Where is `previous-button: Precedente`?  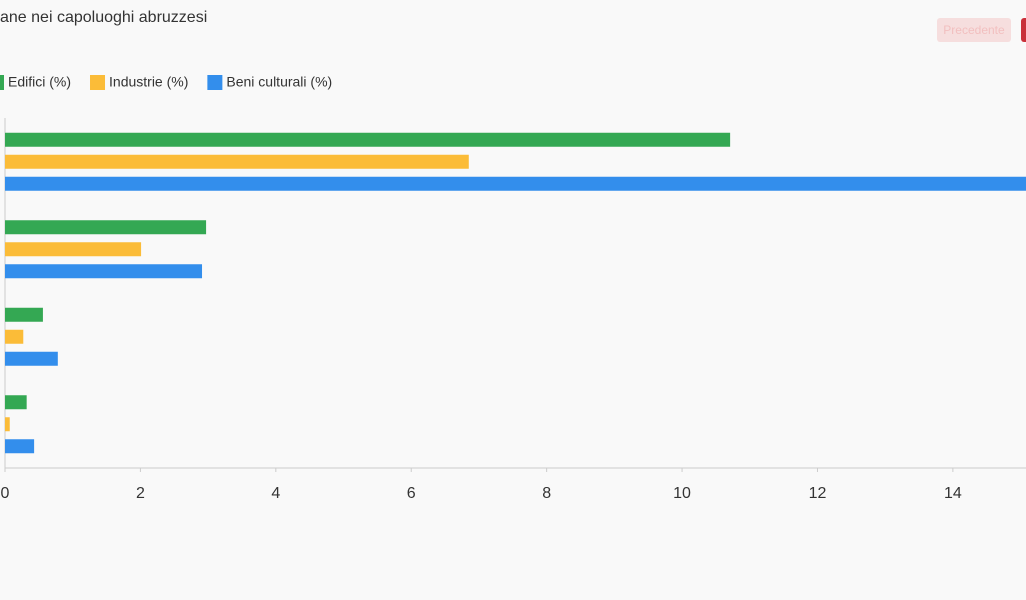 previous-button: Precedente is located at coordinates (974, 30).